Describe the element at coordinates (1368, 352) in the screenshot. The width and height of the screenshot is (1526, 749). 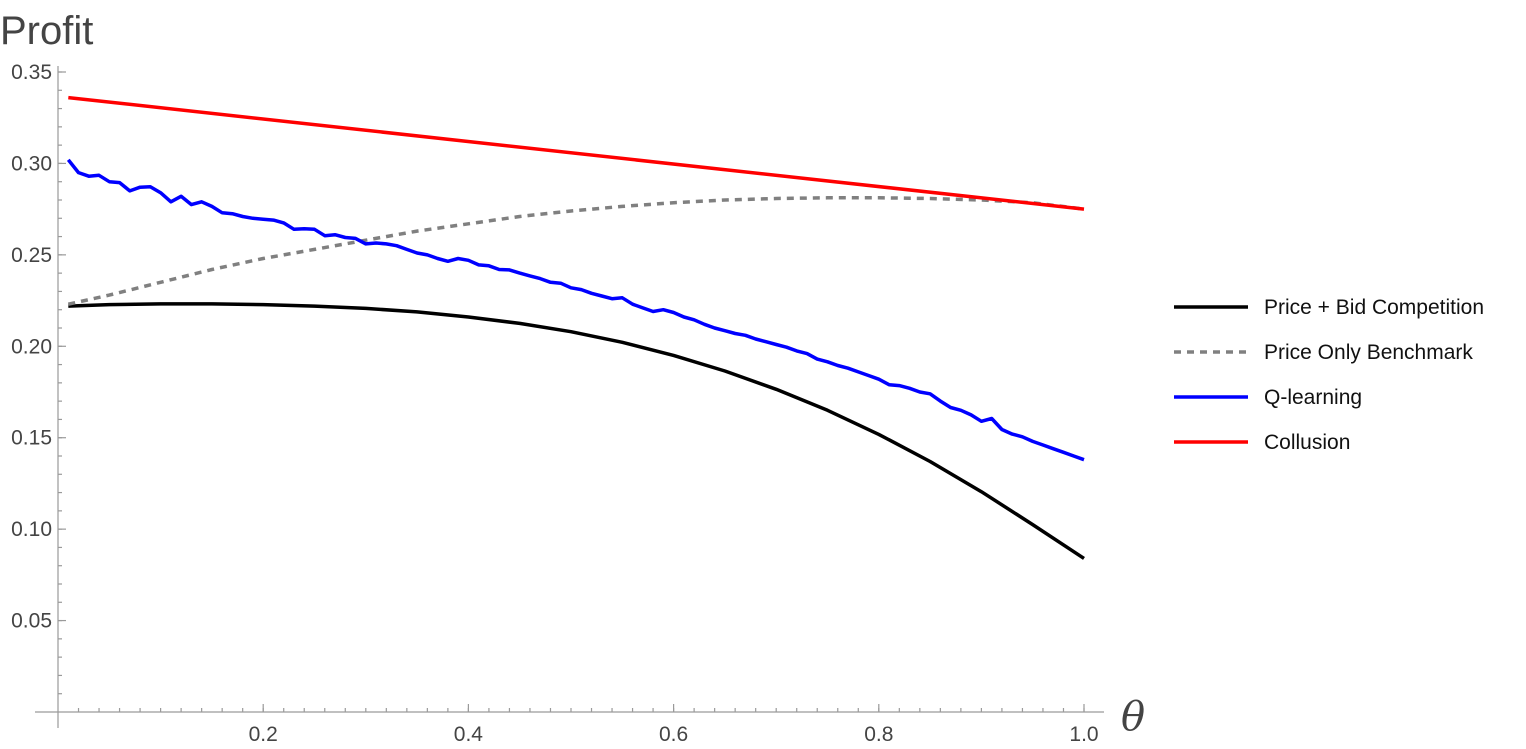
I see `legend-label: Price Only Benchmark` at that location.